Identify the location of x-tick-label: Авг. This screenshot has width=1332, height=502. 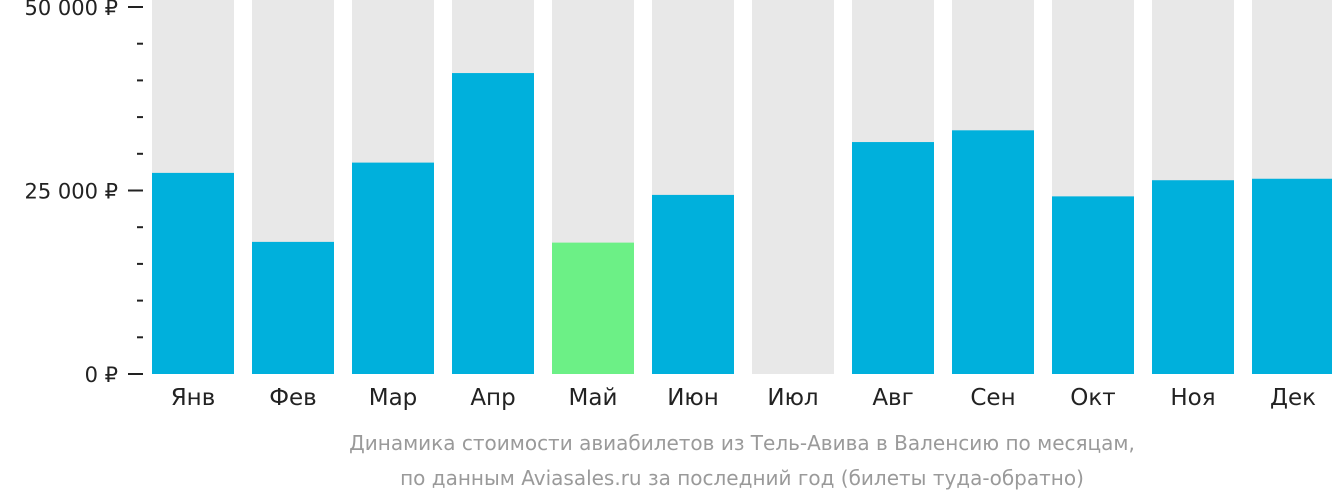
(892, 398).